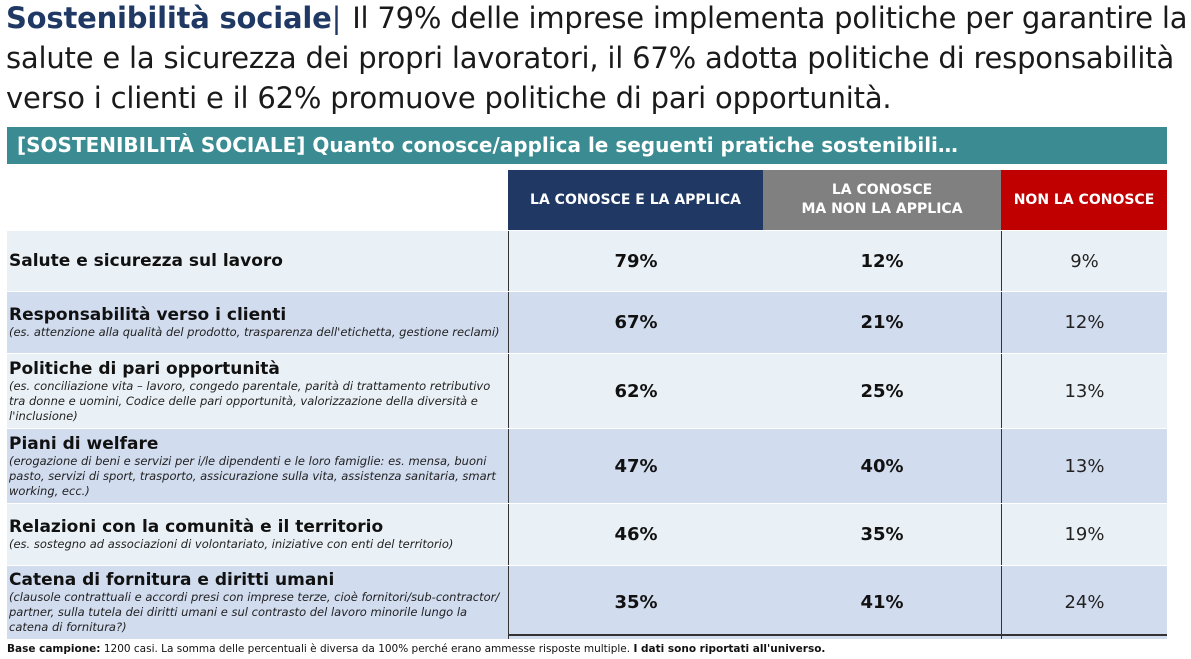 The image size is (1191, 659). What do you see at coordinates (84, 443) in the screenshot?
I see `row-label: Piani di welfare` at bounding box center [84, 443].